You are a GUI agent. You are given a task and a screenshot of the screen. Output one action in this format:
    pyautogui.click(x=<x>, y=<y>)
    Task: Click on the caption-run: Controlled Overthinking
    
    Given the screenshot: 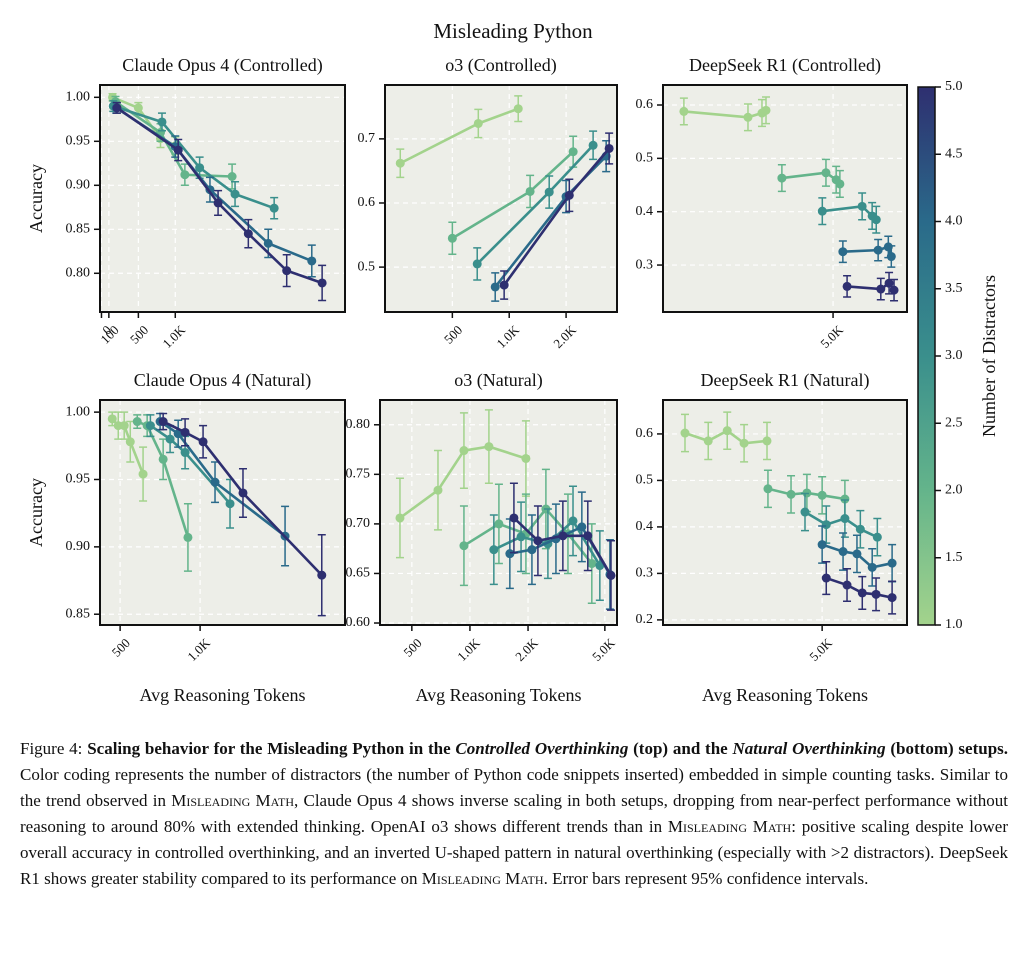 What is the action you would take?
    pyautogui.click(x=542, y=748)
    